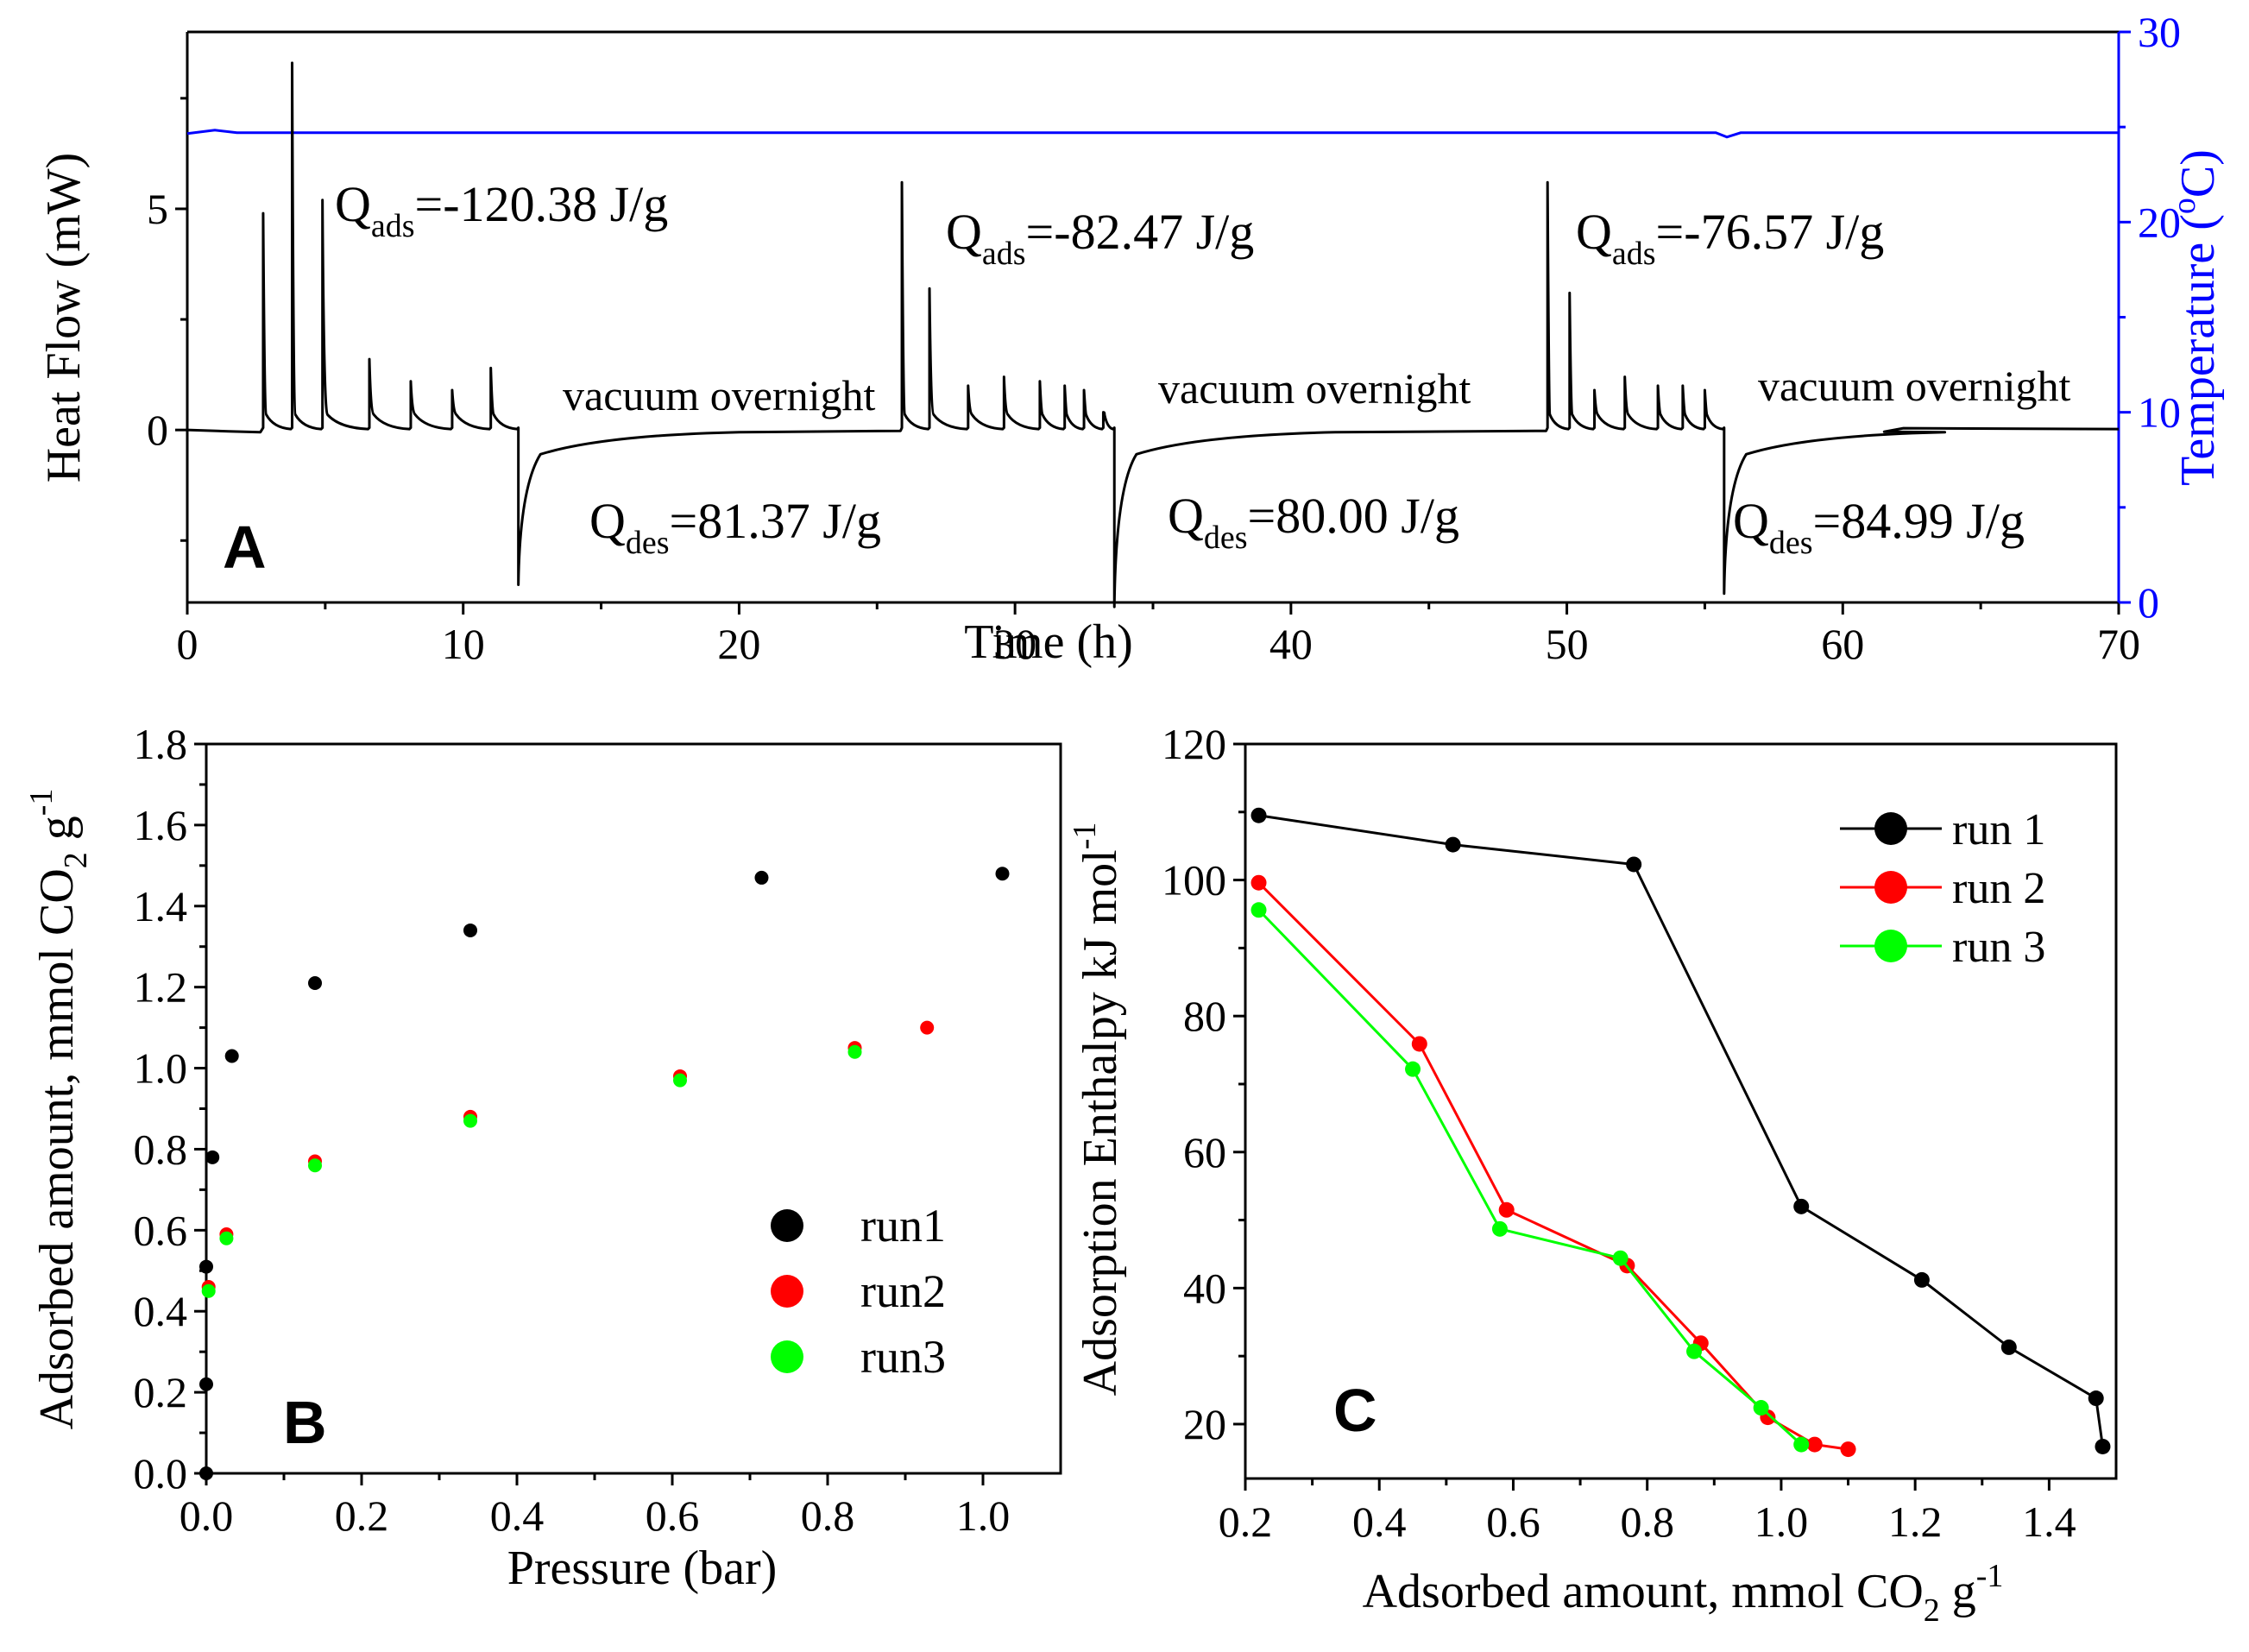 The image size is (2249, 1652). I want to click on x-tick-label: 50, so click(1568, 644).